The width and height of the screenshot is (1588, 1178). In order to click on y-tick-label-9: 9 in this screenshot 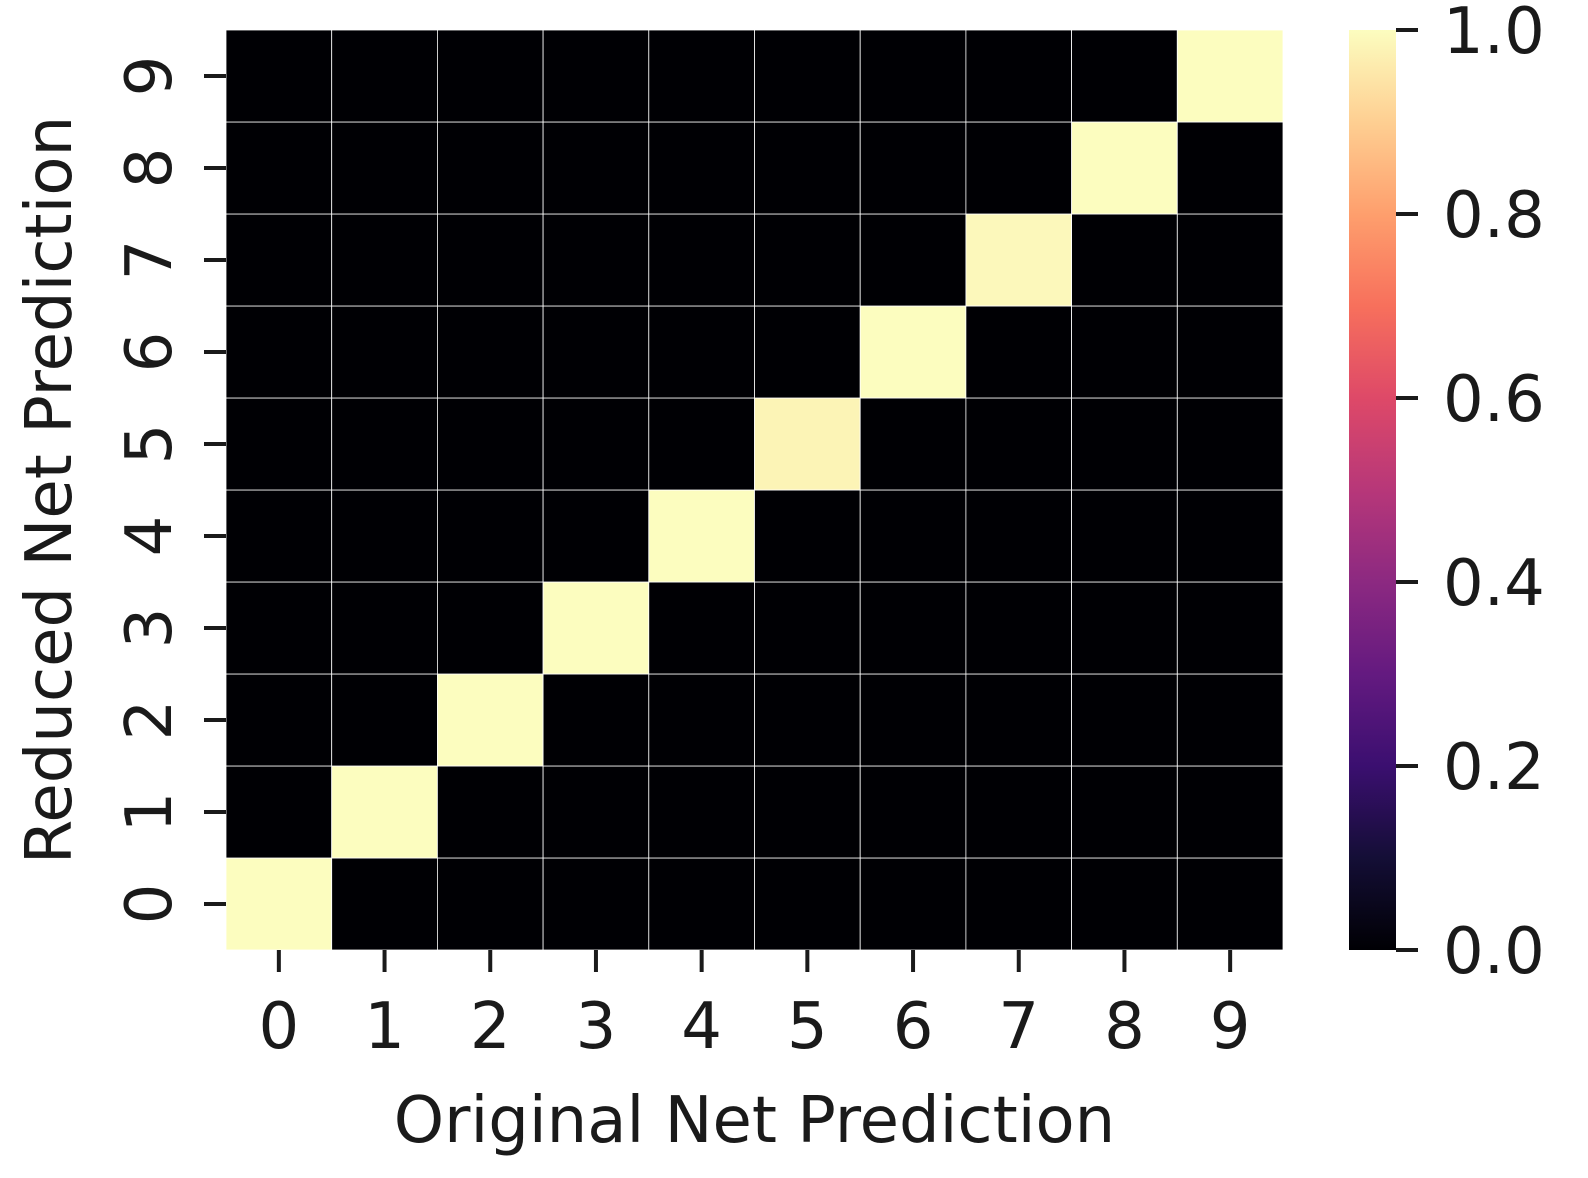, I will do `click(150, 76)`.